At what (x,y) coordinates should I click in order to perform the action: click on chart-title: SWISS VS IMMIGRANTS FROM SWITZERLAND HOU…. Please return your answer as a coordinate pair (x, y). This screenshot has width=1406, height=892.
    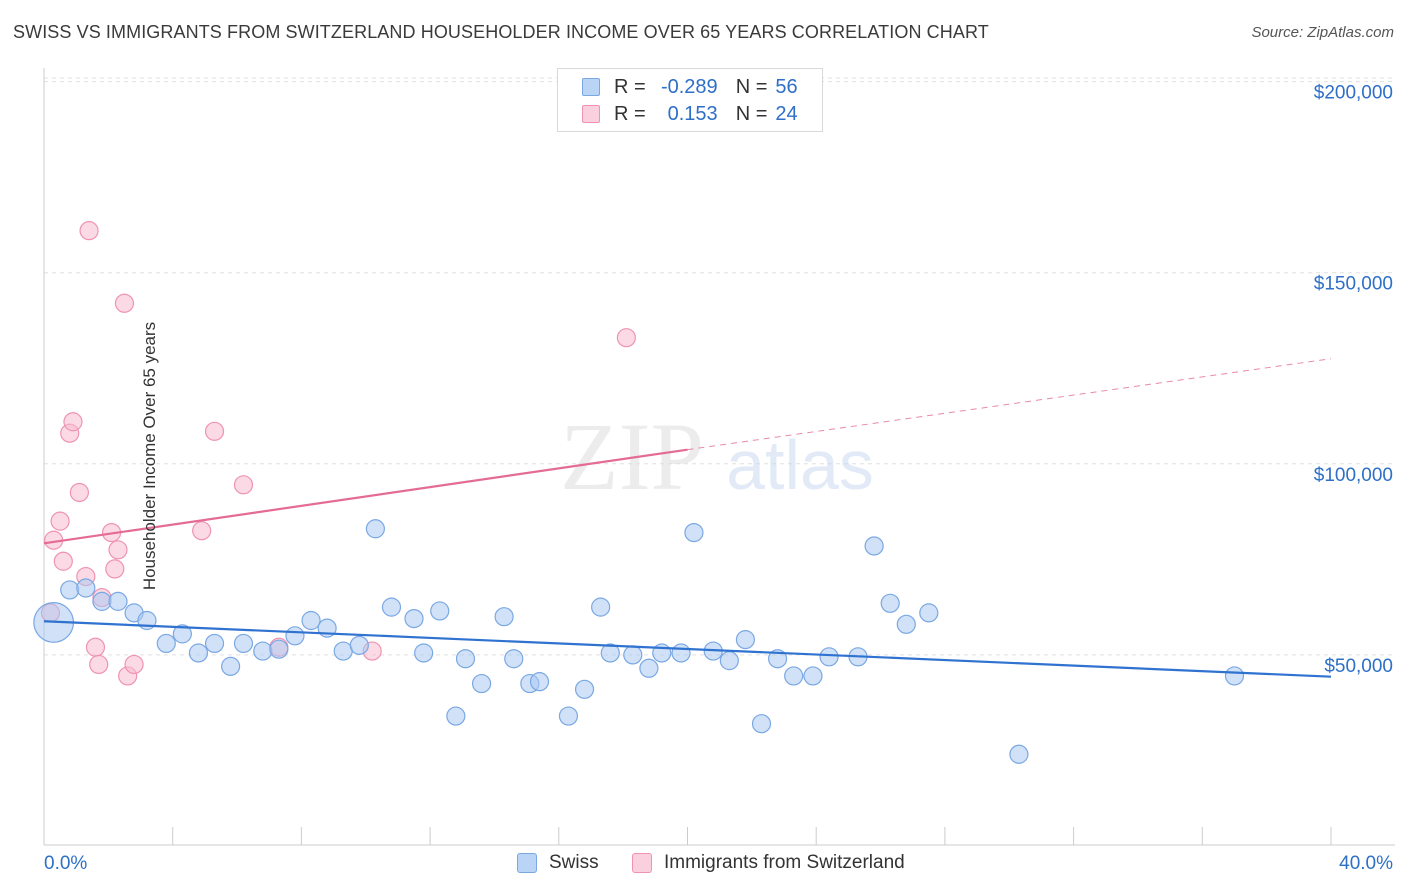
    Looking at the image, I should click on (501, 32).